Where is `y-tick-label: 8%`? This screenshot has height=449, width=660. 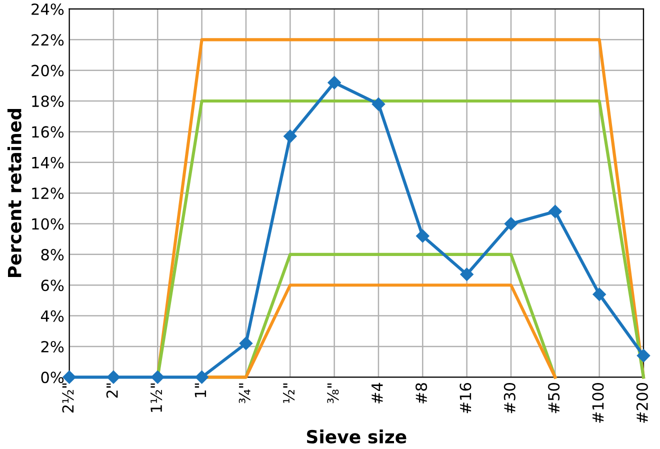
y-tick-label: 8% is located at coordinates (52, 254).